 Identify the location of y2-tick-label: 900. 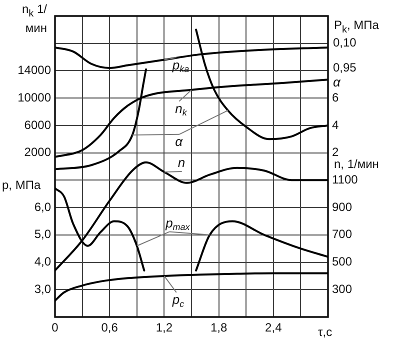
(342, 207).